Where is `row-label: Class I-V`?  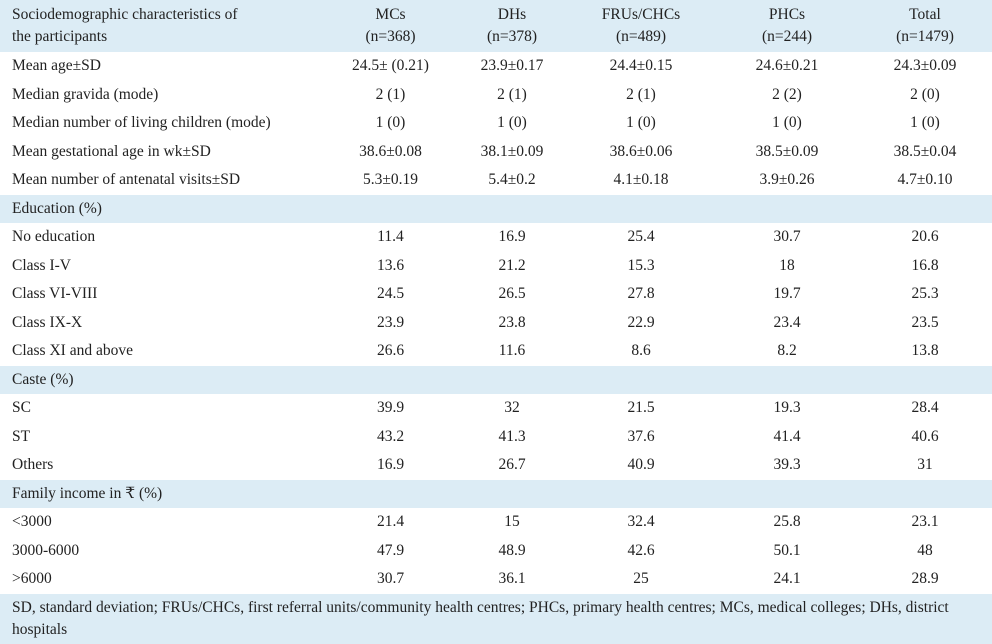
row-label: Class I-V is located at coordinates (41, 265).